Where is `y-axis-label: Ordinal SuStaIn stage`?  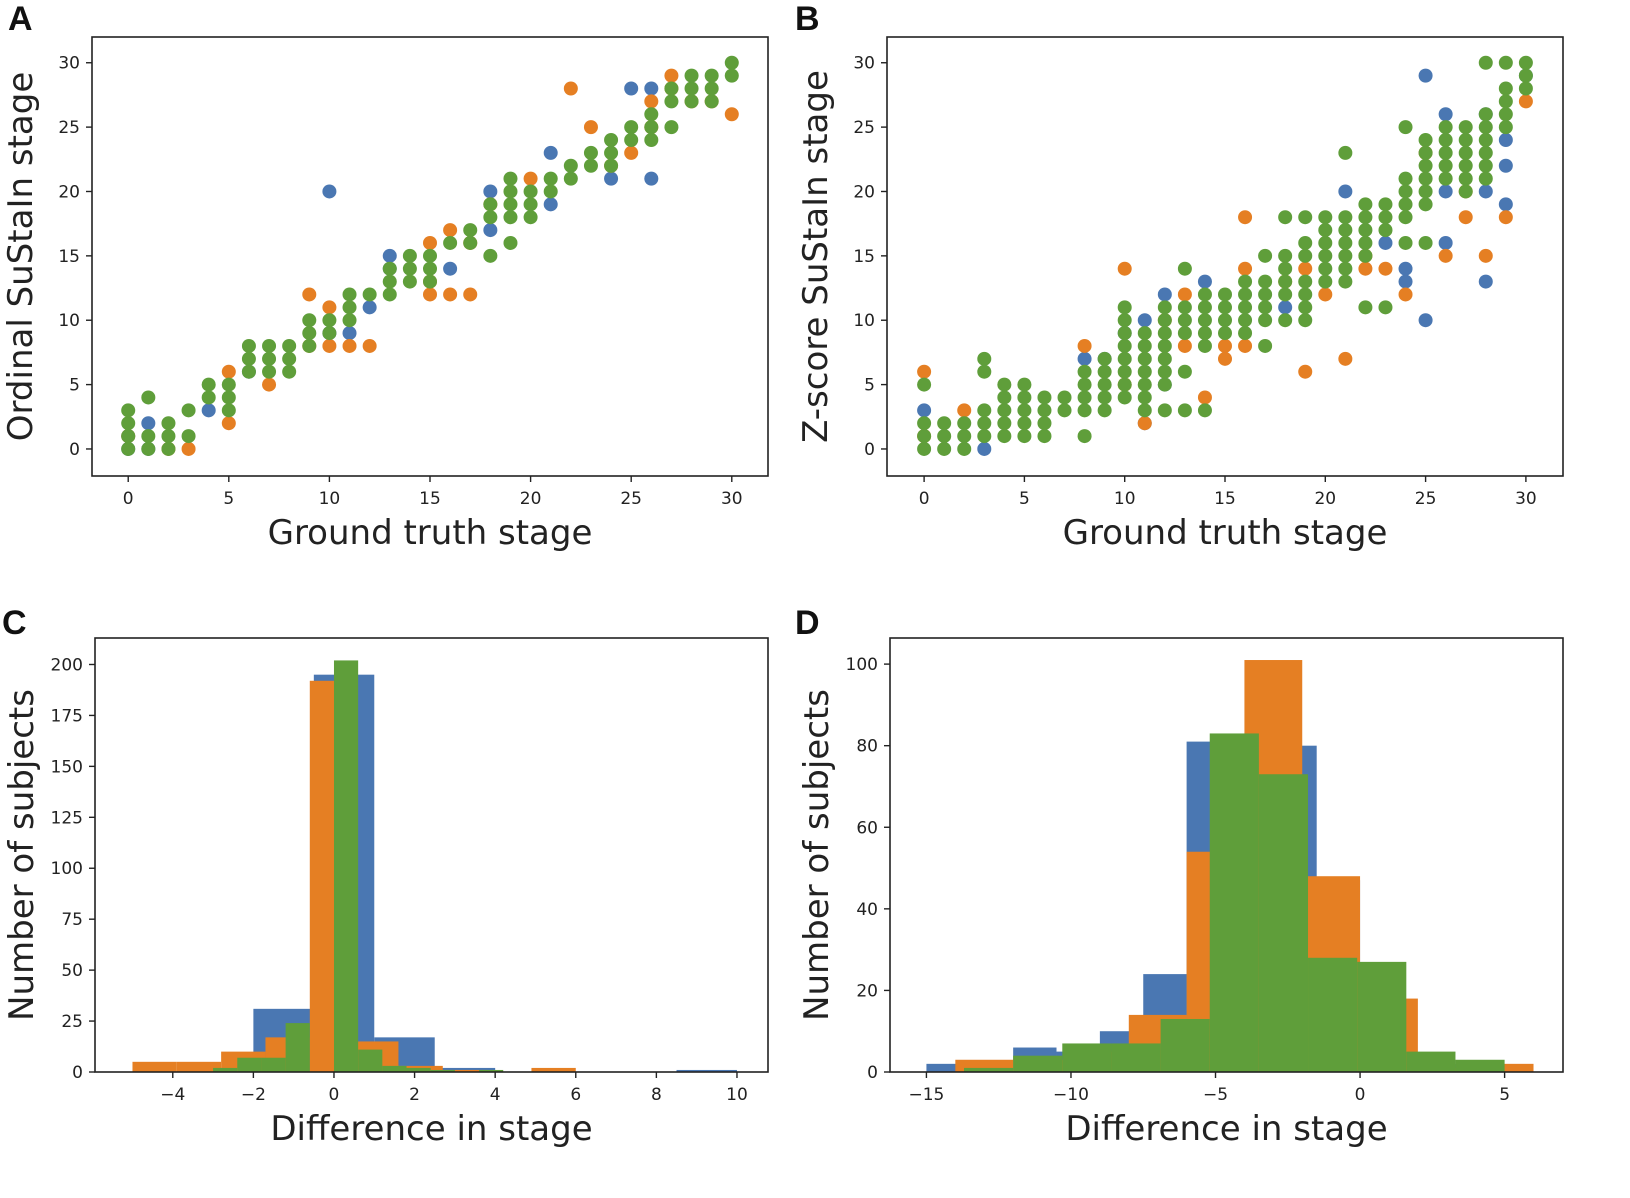
y-axis-label: Ordinal SuStaIn stage is located at coordinates (21, 256).